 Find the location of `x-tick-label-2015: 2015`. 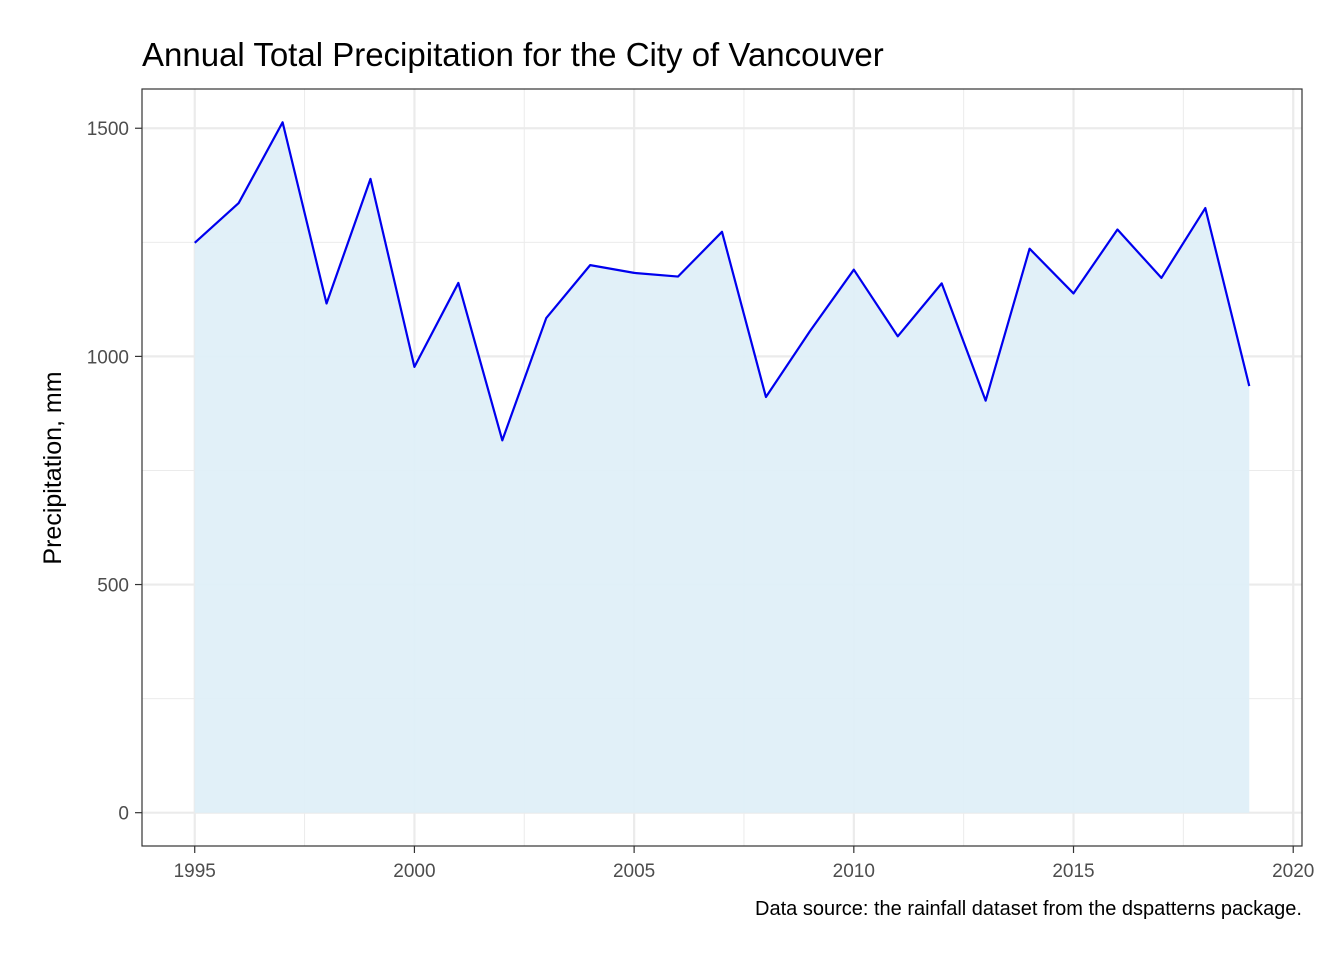

x-tick-label-2015: 2015 is located at coordinates (1073, 871).